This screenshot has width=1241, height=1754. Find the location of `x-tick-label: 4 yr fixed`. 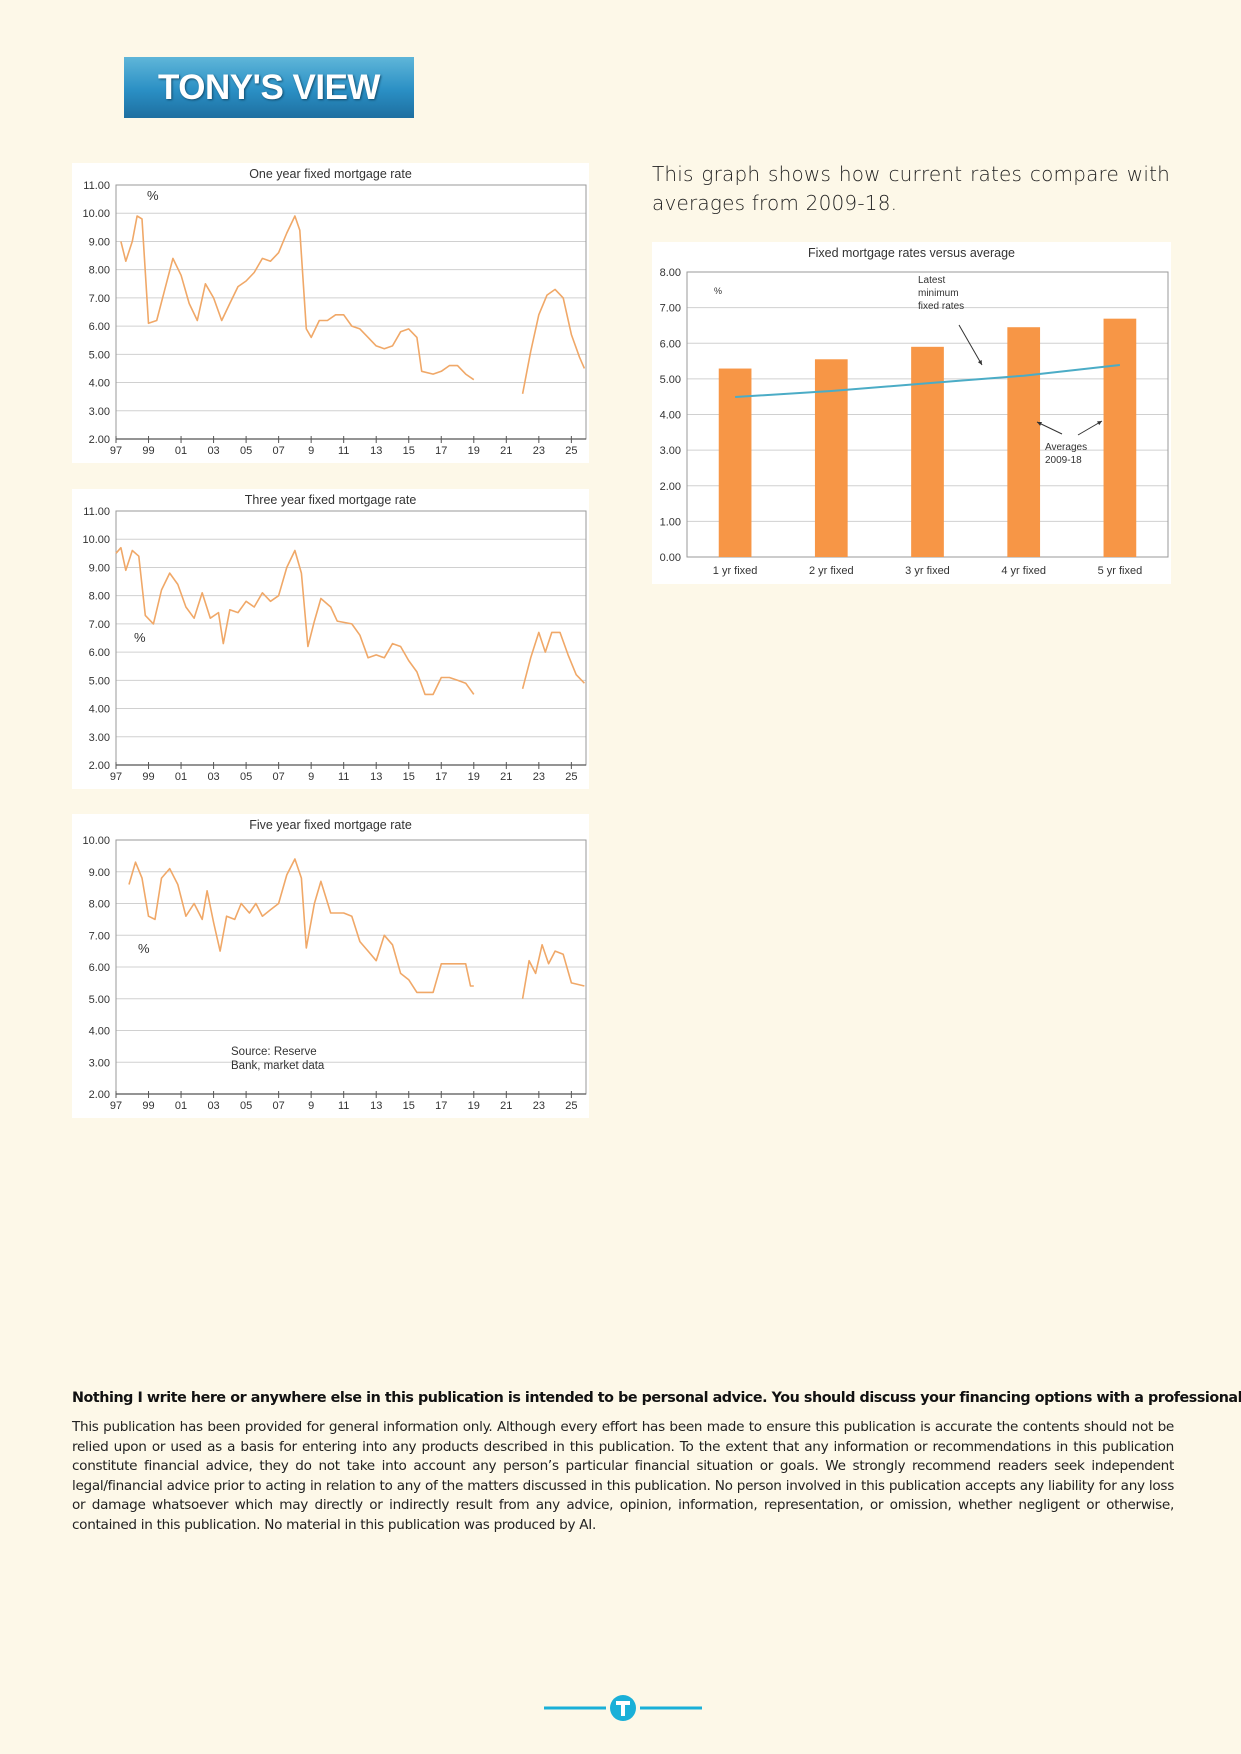

x-tick-label: 4 yr fixed is located at coordinates (1023, 571).